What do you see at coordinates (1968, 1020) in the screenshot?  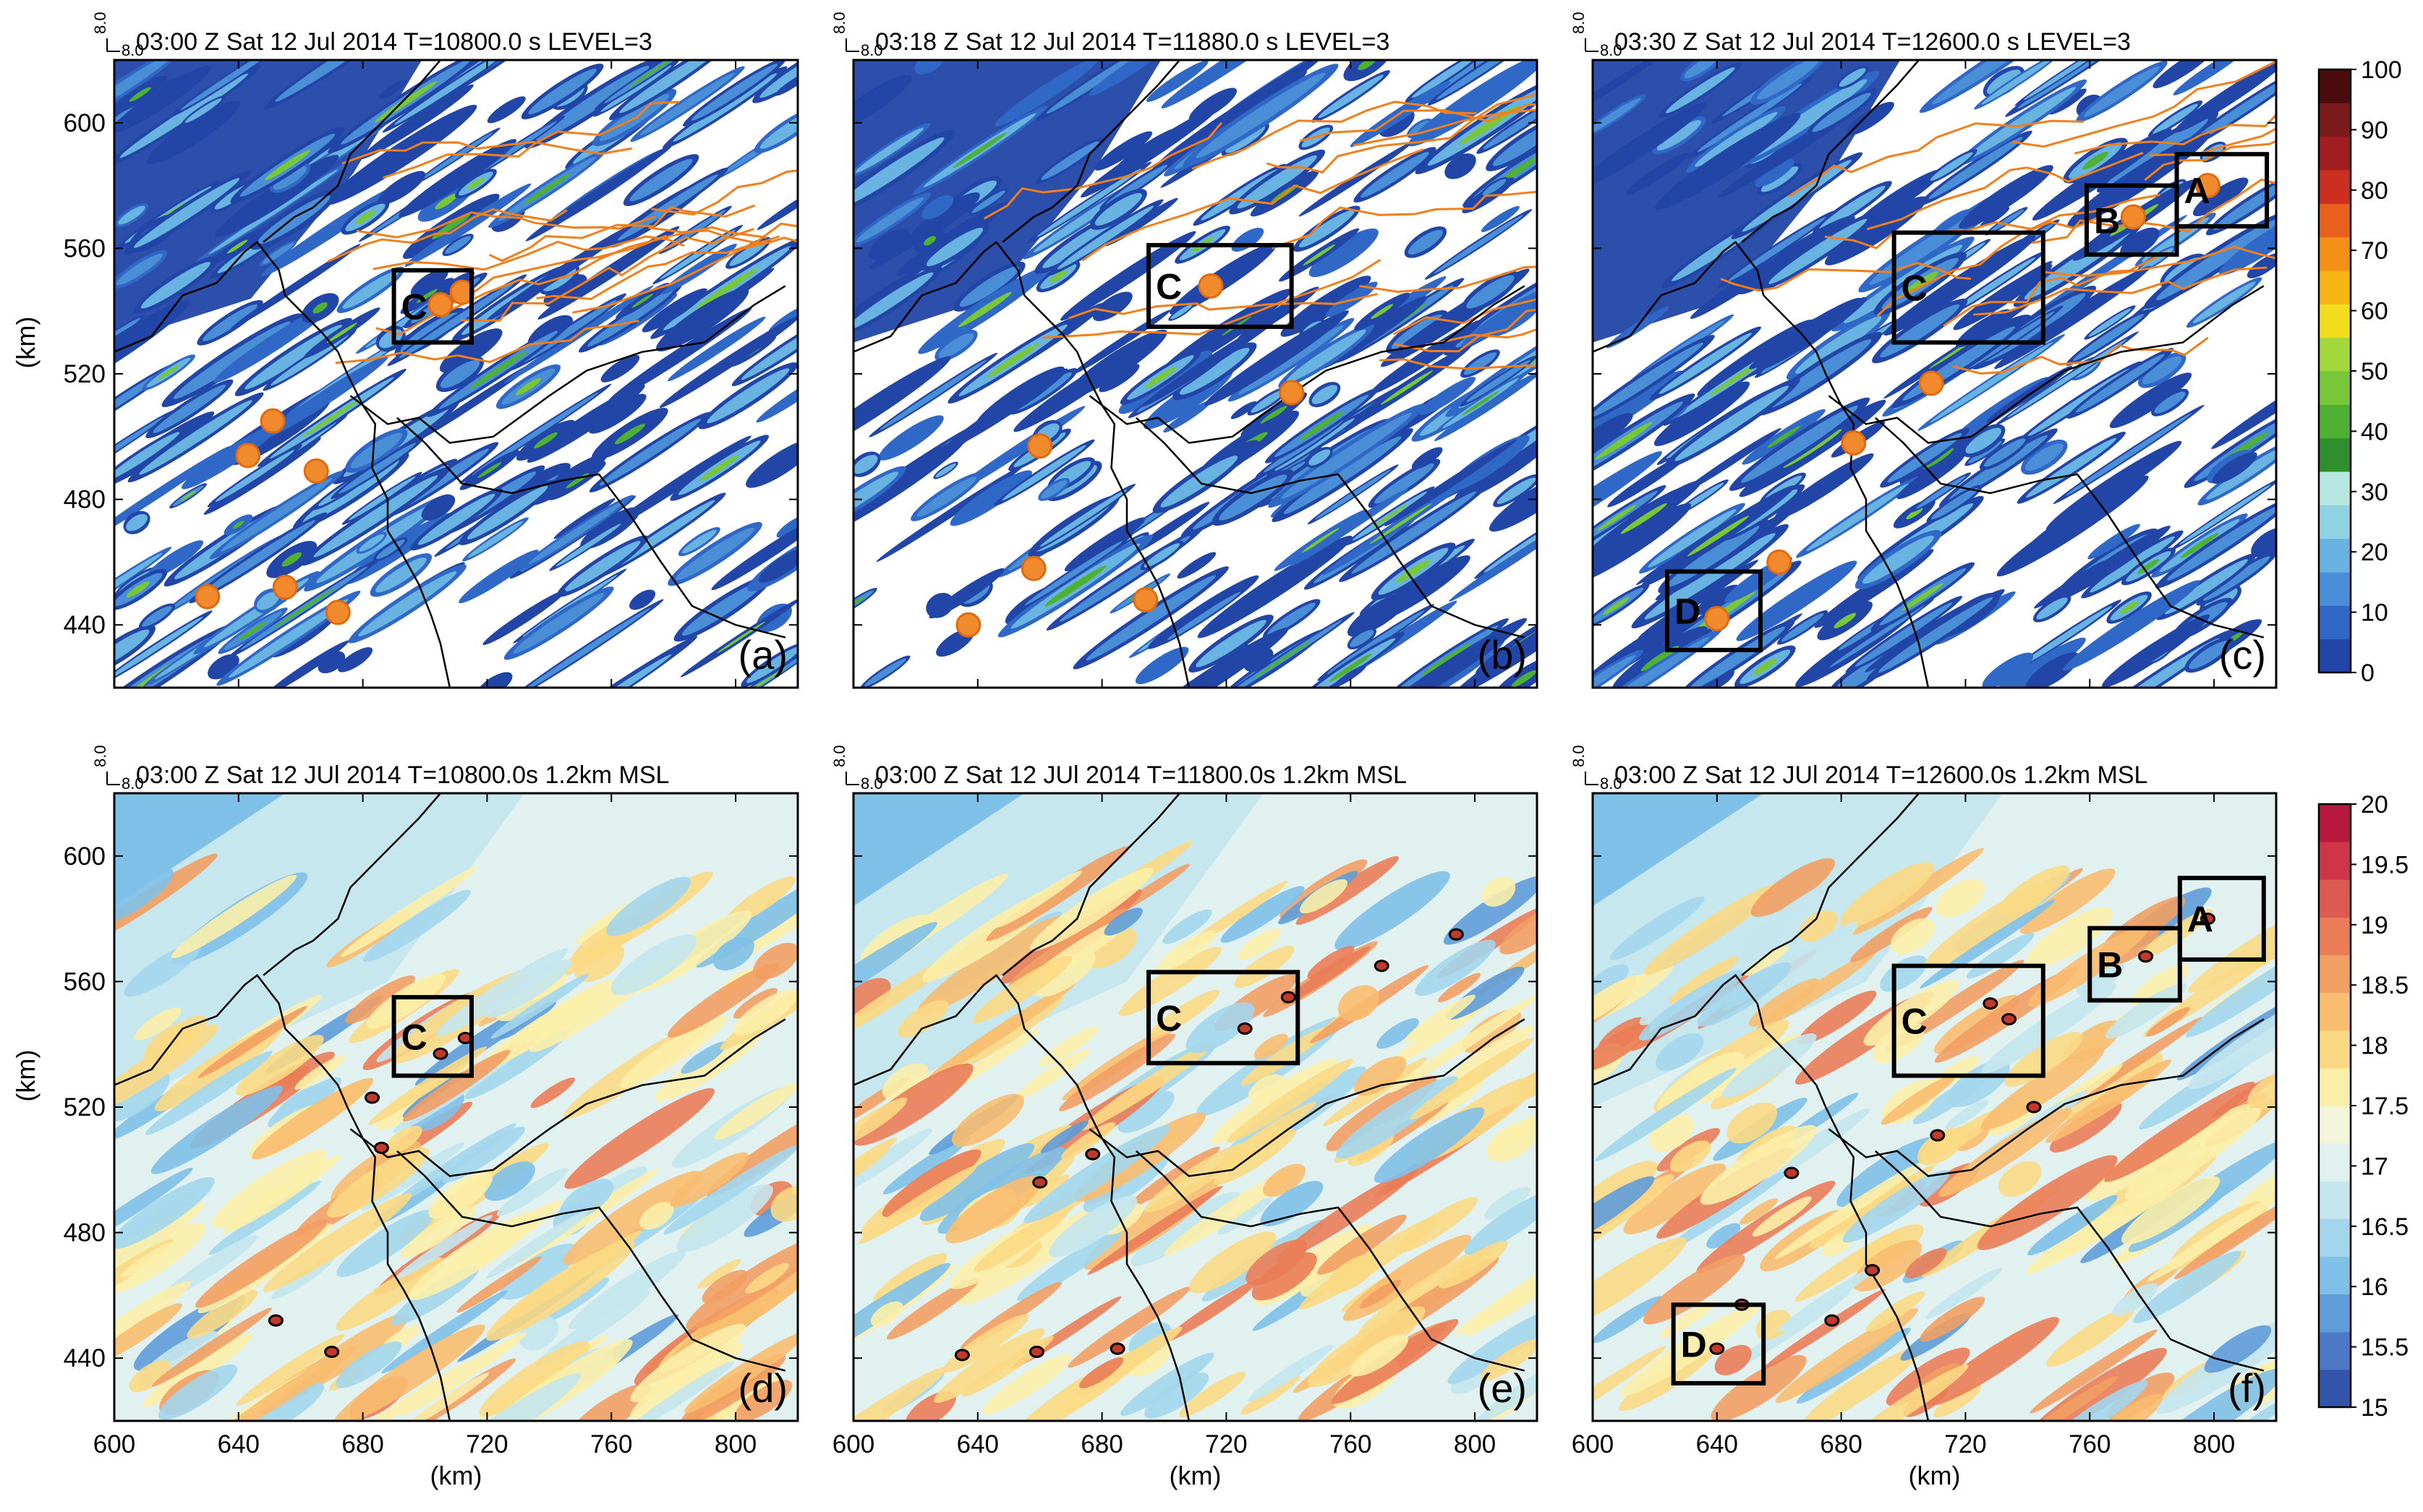 I see `box-C` at bounding box center [1968, 1020].